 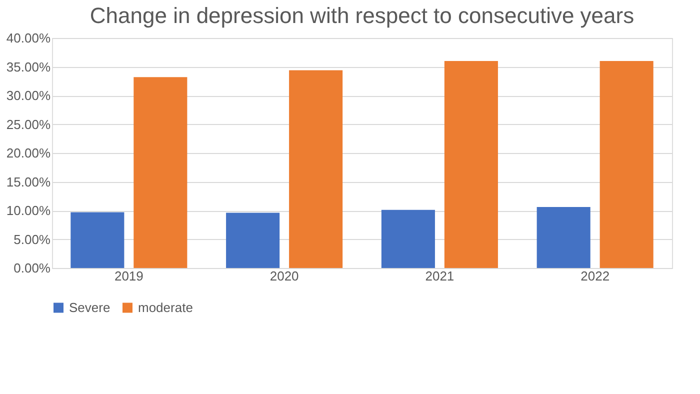 What do you see at coordinates (28, 153) in the screenshot?
I see `y-tick-label: 20.00%` at bounding box center [28, 153].